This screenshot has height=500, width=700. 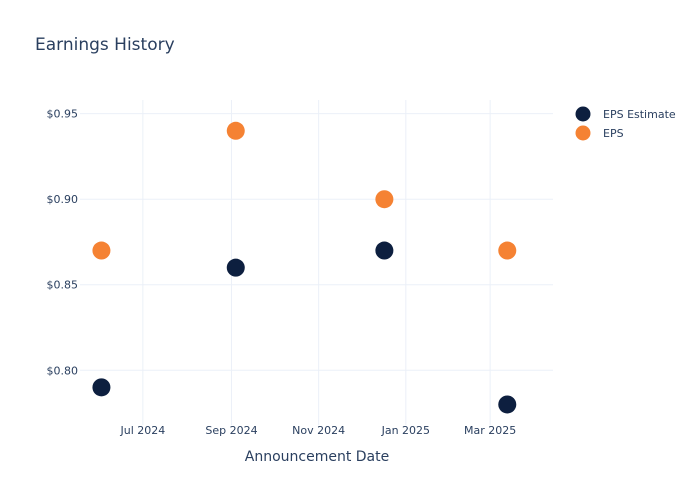 I want to click on x-axis-title: Announcement Date, so click(x=317, y=457).